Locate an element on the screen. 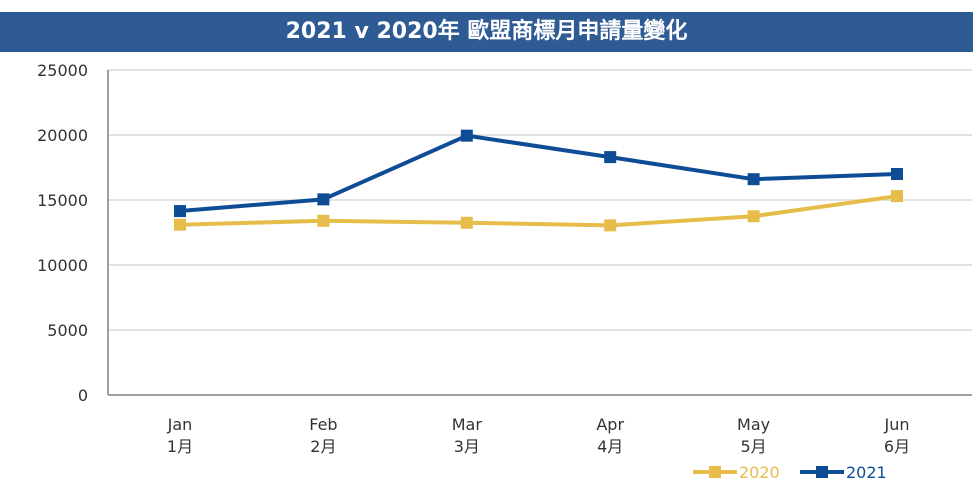 This screenshot has height=493, width=980. data-point-2020-jun is located at coordinates (897, 196).